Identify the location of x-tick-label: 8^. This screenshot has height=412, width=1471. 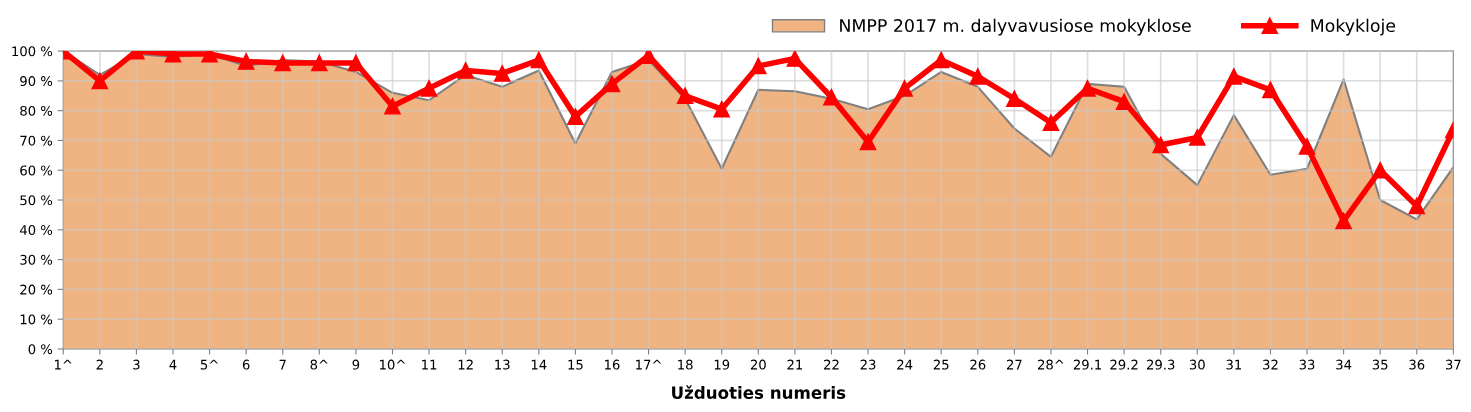
(319, 364).